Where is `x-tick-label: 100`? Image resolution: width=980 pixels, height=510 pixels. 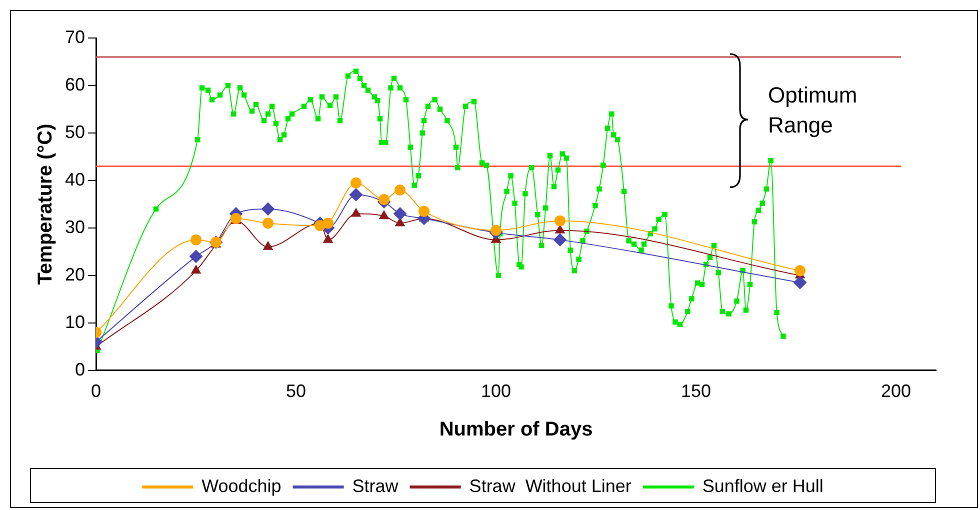 x-tick-label: 100 is located at coordinates (496, 391).